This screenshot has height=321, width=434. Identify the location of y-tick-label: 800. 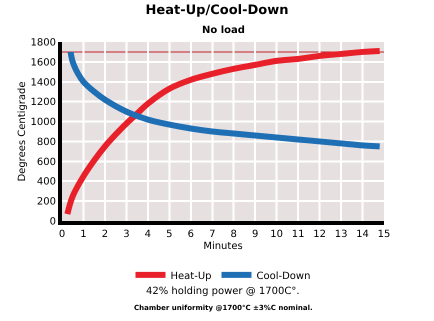
(46, 142).